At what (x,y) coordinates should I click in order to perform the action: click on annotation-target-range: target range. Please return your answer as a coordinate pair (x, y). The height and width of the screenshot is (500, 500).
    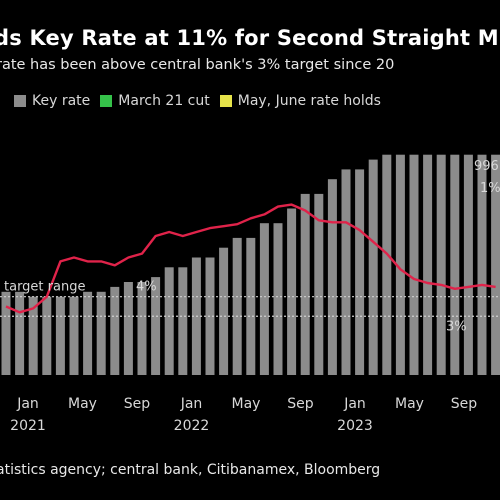
    Looking at the image, I should click on (44, 287).